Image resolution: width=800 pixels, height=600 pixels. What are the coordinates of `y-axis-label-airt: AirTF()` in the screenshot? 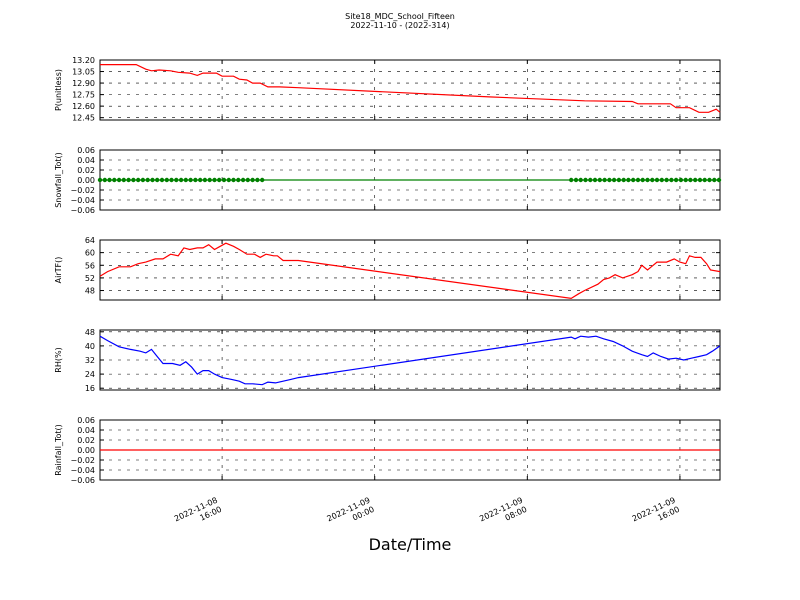 It's located at (58, 270).